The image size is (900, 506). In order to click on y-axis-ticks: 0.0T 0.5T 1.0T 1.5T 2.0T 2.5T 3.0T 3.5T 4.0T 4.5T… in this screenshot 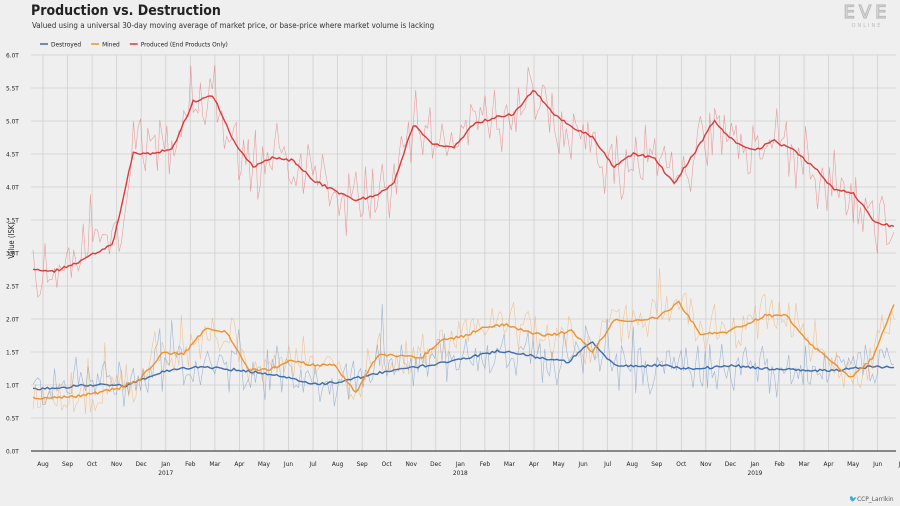, I will do `click(12, 254)`.